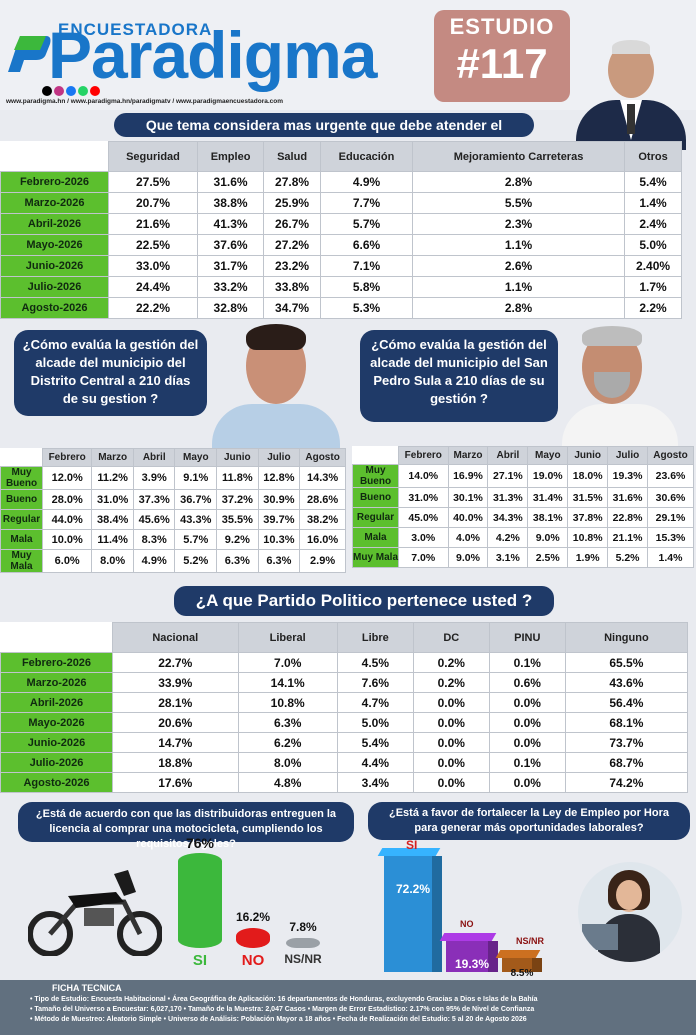  What do you see at coordinates (322, 478) in the screenshot?
I see `table-cell: 14.3%` at bounding box center [322, 478].